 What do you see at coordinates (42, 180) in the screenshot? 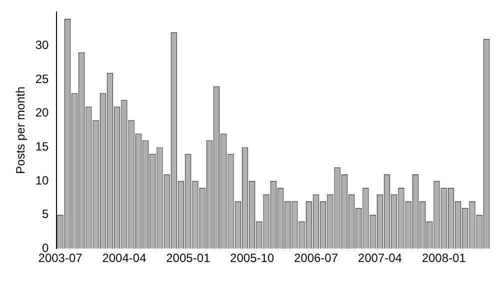
I see `y-tick-label: 10` at bounding box center [42, 180].